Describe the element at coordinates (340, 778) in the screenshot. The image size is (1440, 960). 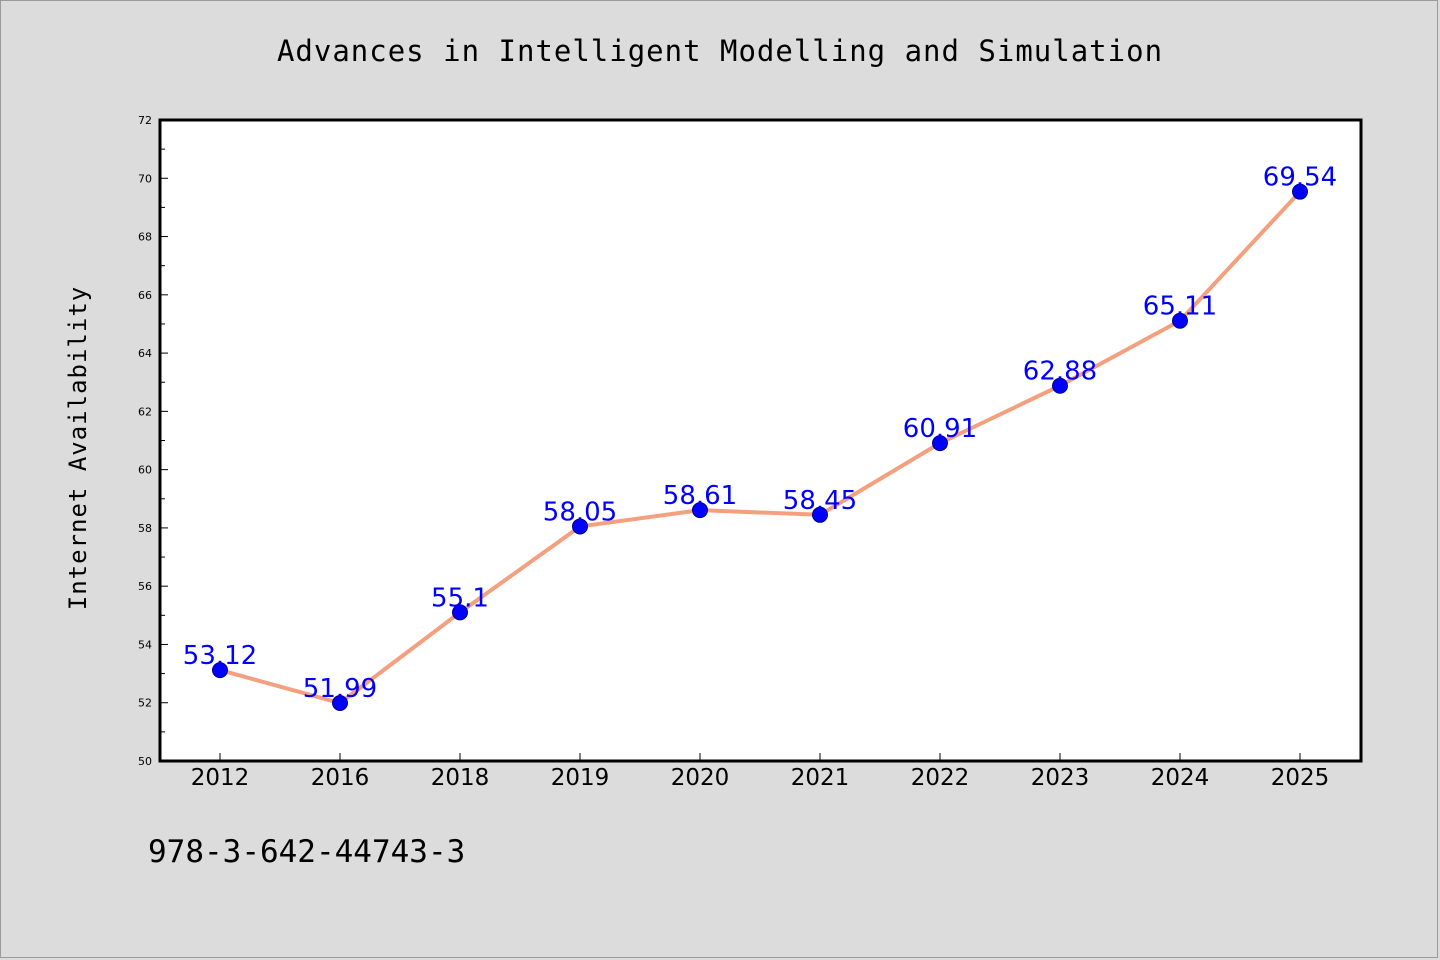
I see `x-tick-label: 2016` at that location.